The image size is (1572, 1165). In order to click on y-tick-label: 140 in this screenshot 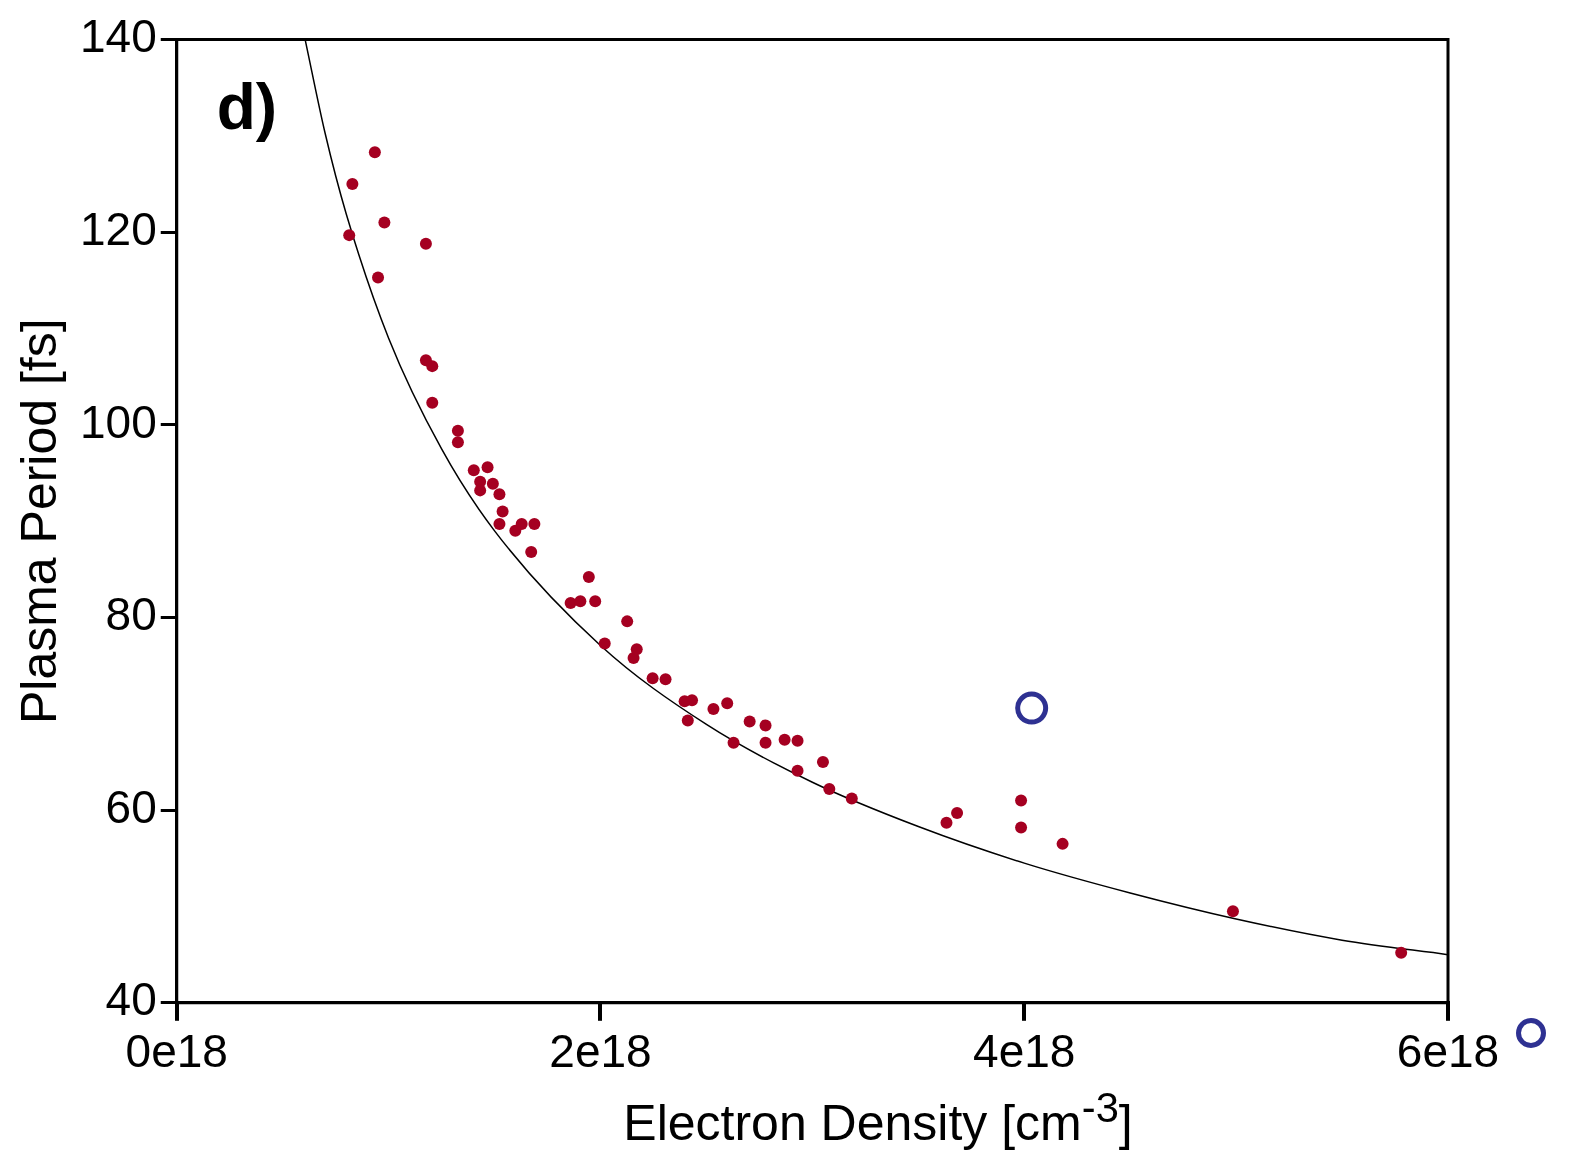, I will do `click(118, 36)`.